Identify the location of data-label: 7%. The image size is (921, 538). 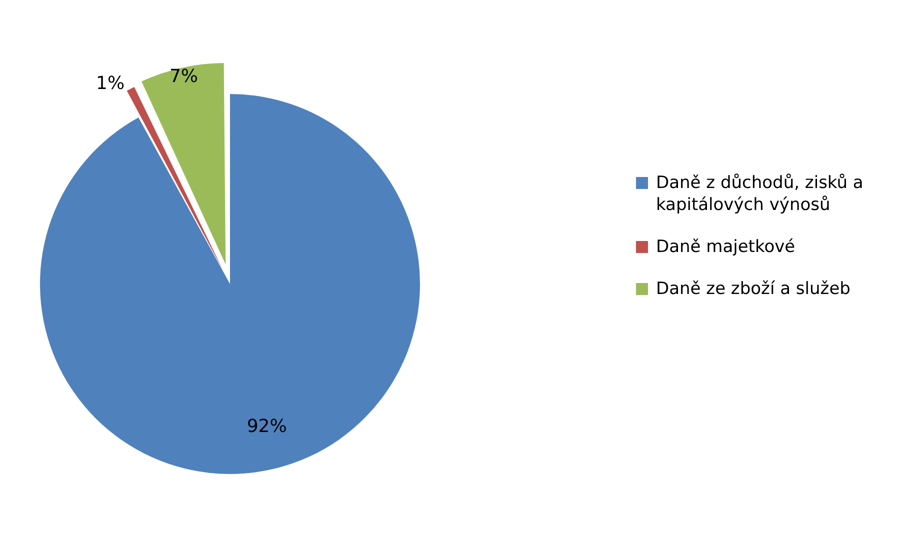
(183, 76).